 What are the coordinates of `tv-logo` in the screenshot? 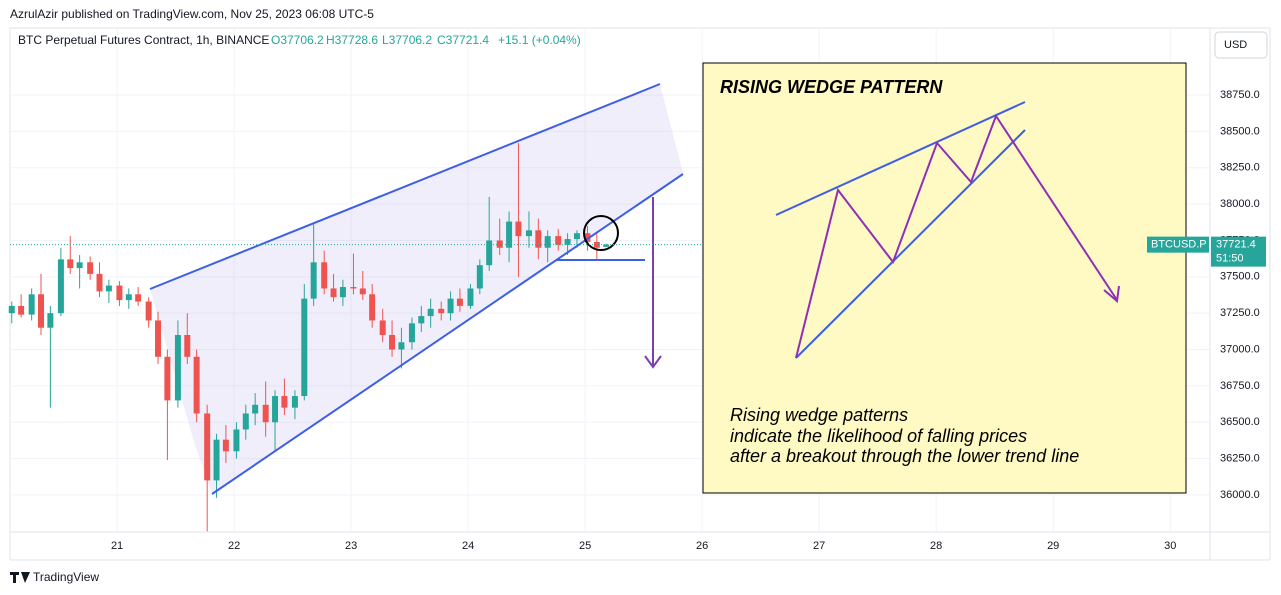 It's located at (20, 577).